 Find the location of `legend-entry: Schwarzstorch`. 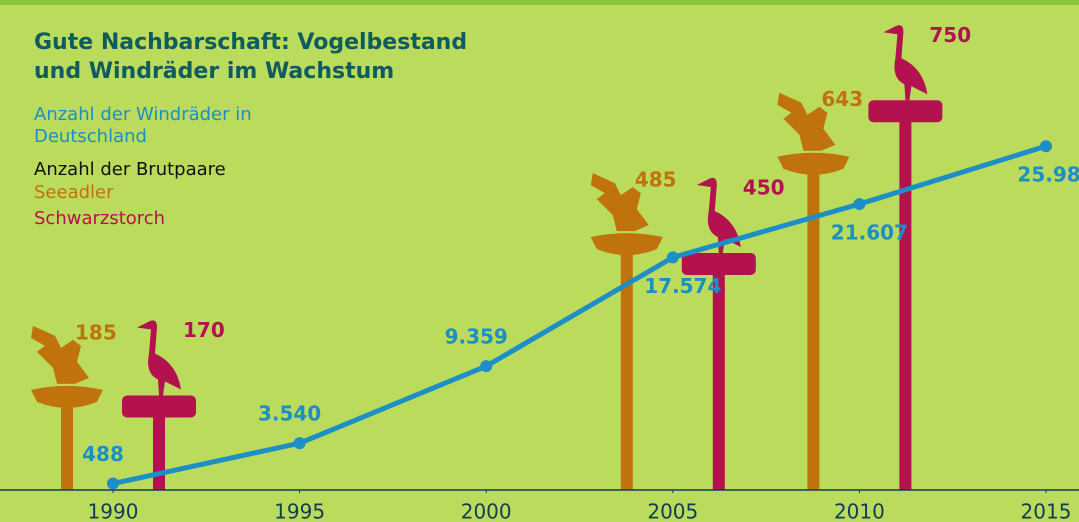

legend-entry: Schwarzstorch is located at coordinates (100, 218).